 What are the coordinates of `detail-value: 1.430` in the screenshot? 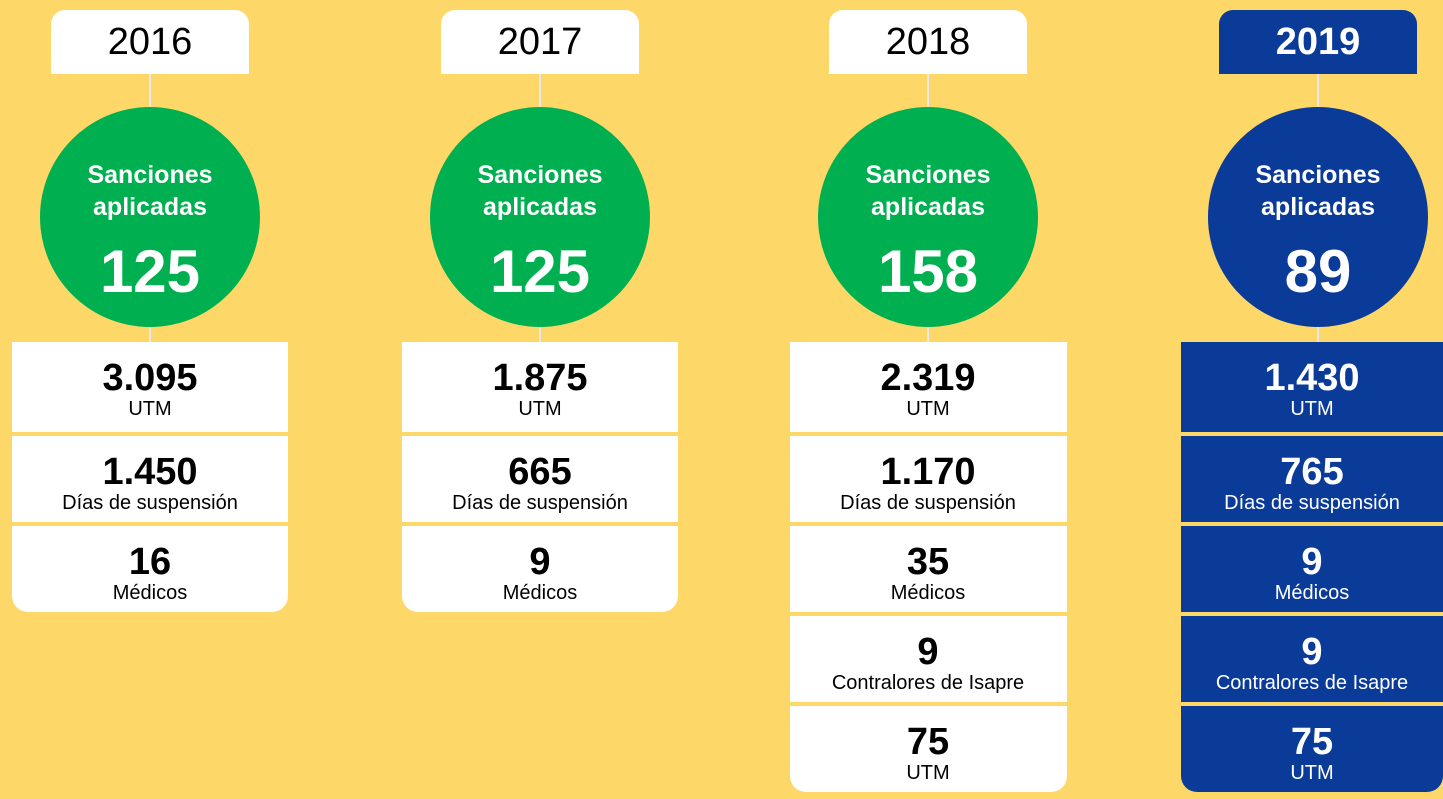 It's located at (1312, 378).